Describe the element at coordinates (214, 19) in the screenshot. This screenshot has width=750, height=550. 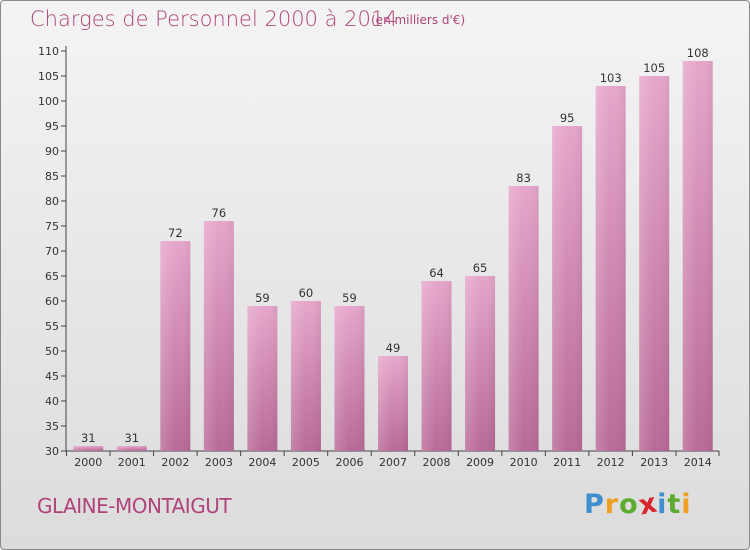
I see `chart-title: Charges de Personnel 2000 à 2014` at that location.